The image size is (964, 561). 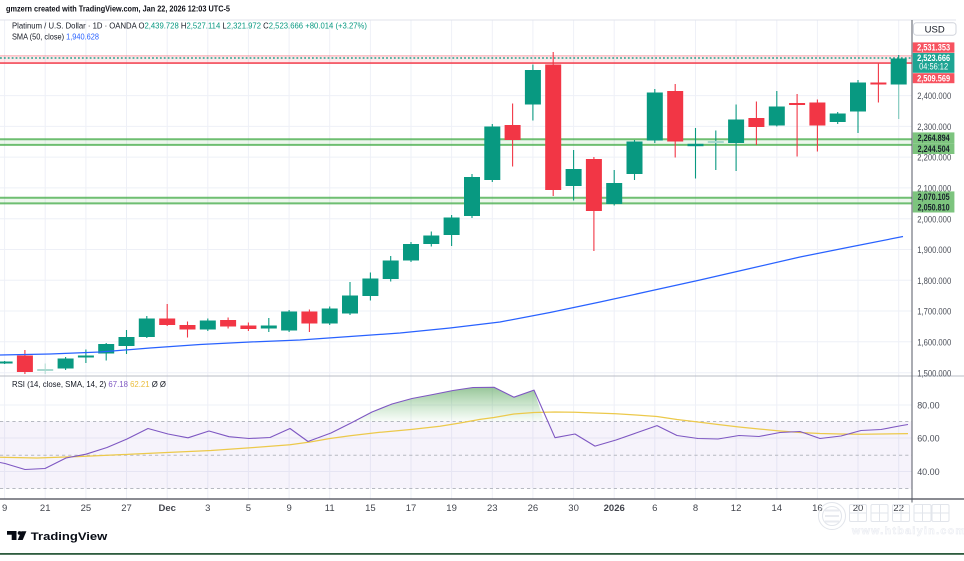 I want to click on svg-text: 2,070.105, so click(x=934, y=197).